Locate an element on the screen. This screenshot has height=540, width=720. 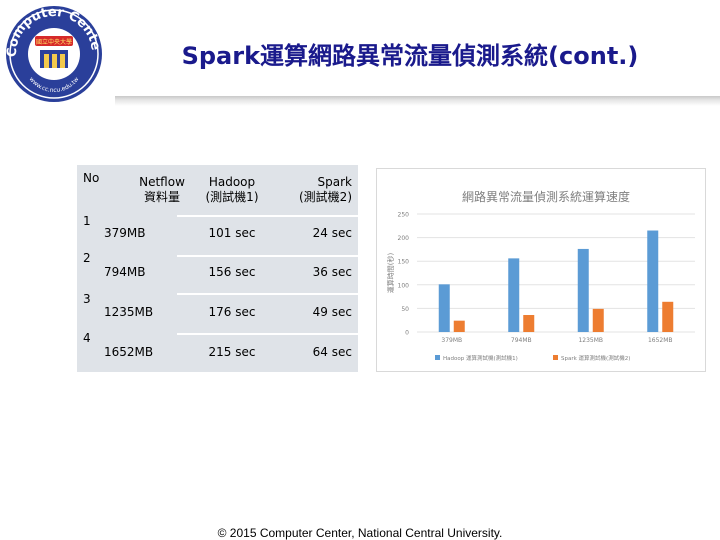
row-number: 1 is located at coordinates (87, 221).